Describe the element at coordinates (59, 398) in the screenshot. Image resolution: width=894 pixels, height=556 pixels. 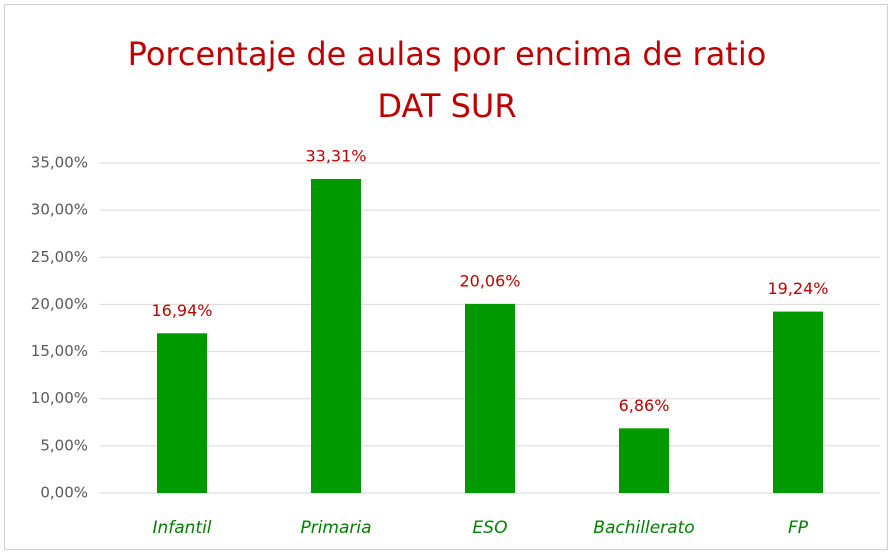
I see `y-tick-label: 10,00%` at that location.